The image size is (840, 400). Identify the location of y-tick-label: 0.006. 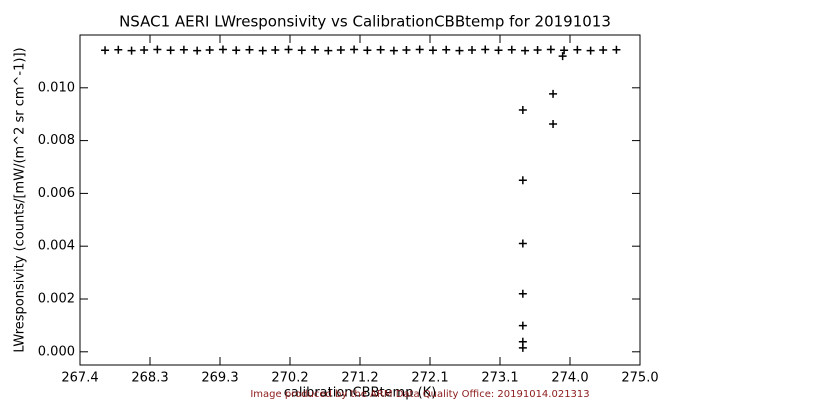
(56, 193).